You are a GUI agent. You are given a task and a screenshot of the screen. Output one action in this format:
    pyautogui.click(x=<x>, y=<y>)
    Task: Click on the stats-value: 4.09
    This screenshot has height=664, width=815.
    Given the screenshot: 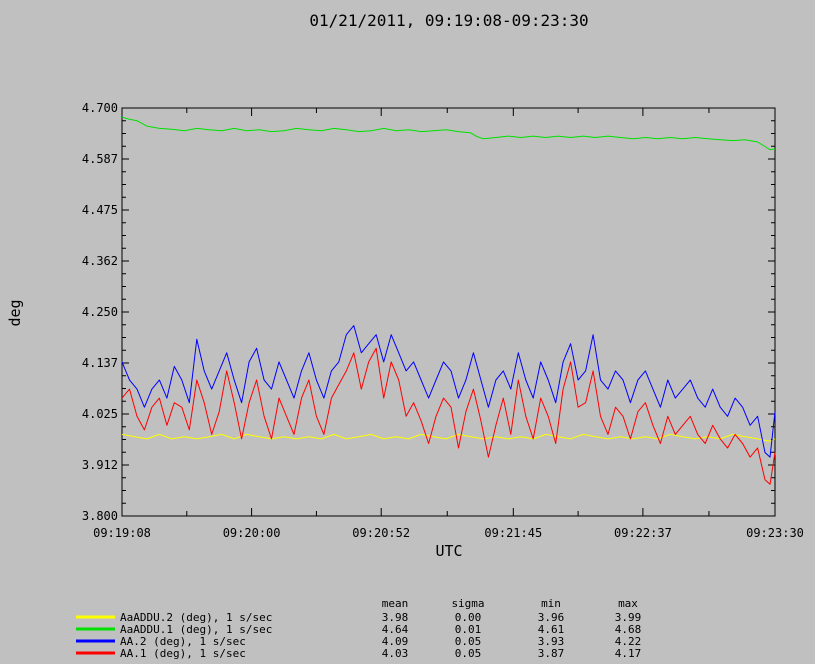 What is the action you would take?
    pyautogui.click(x=395, y=641)
    